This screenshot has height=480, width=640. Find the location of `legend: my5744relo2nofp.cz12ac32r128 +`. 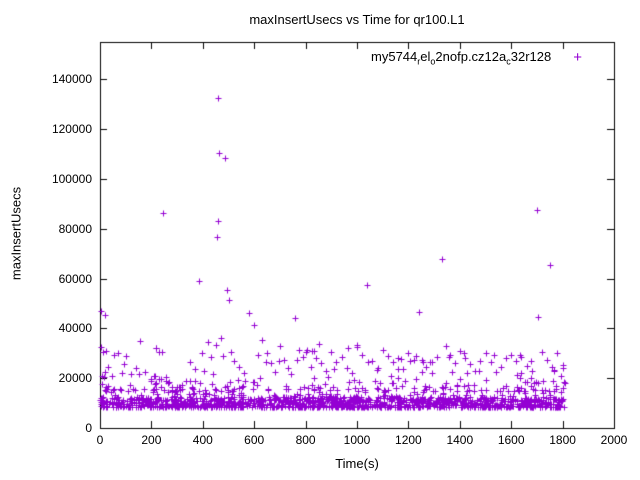

legend: my5744relo2nofp.cz12ac32r128 + is located at coordinates (476, 58).